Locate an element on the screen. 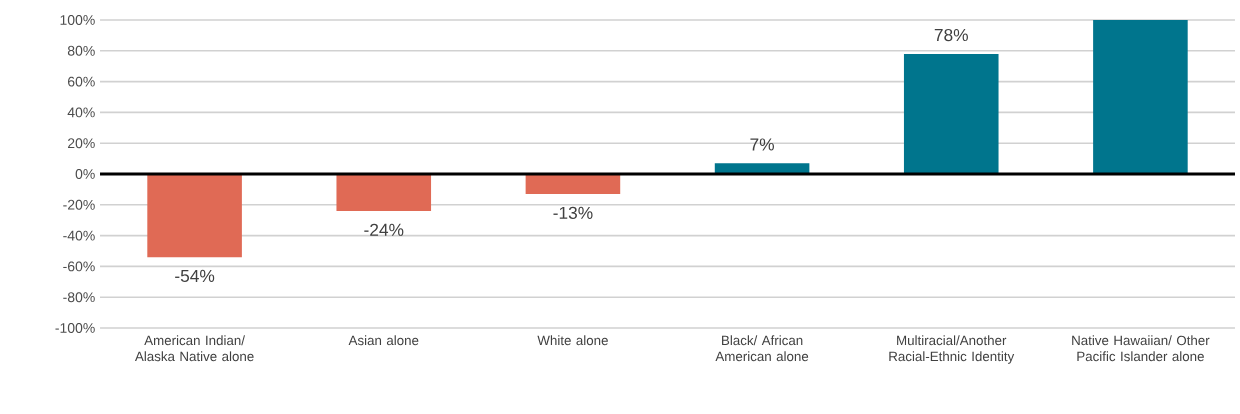  data-label: -13% is located at coordinates (573, 212).